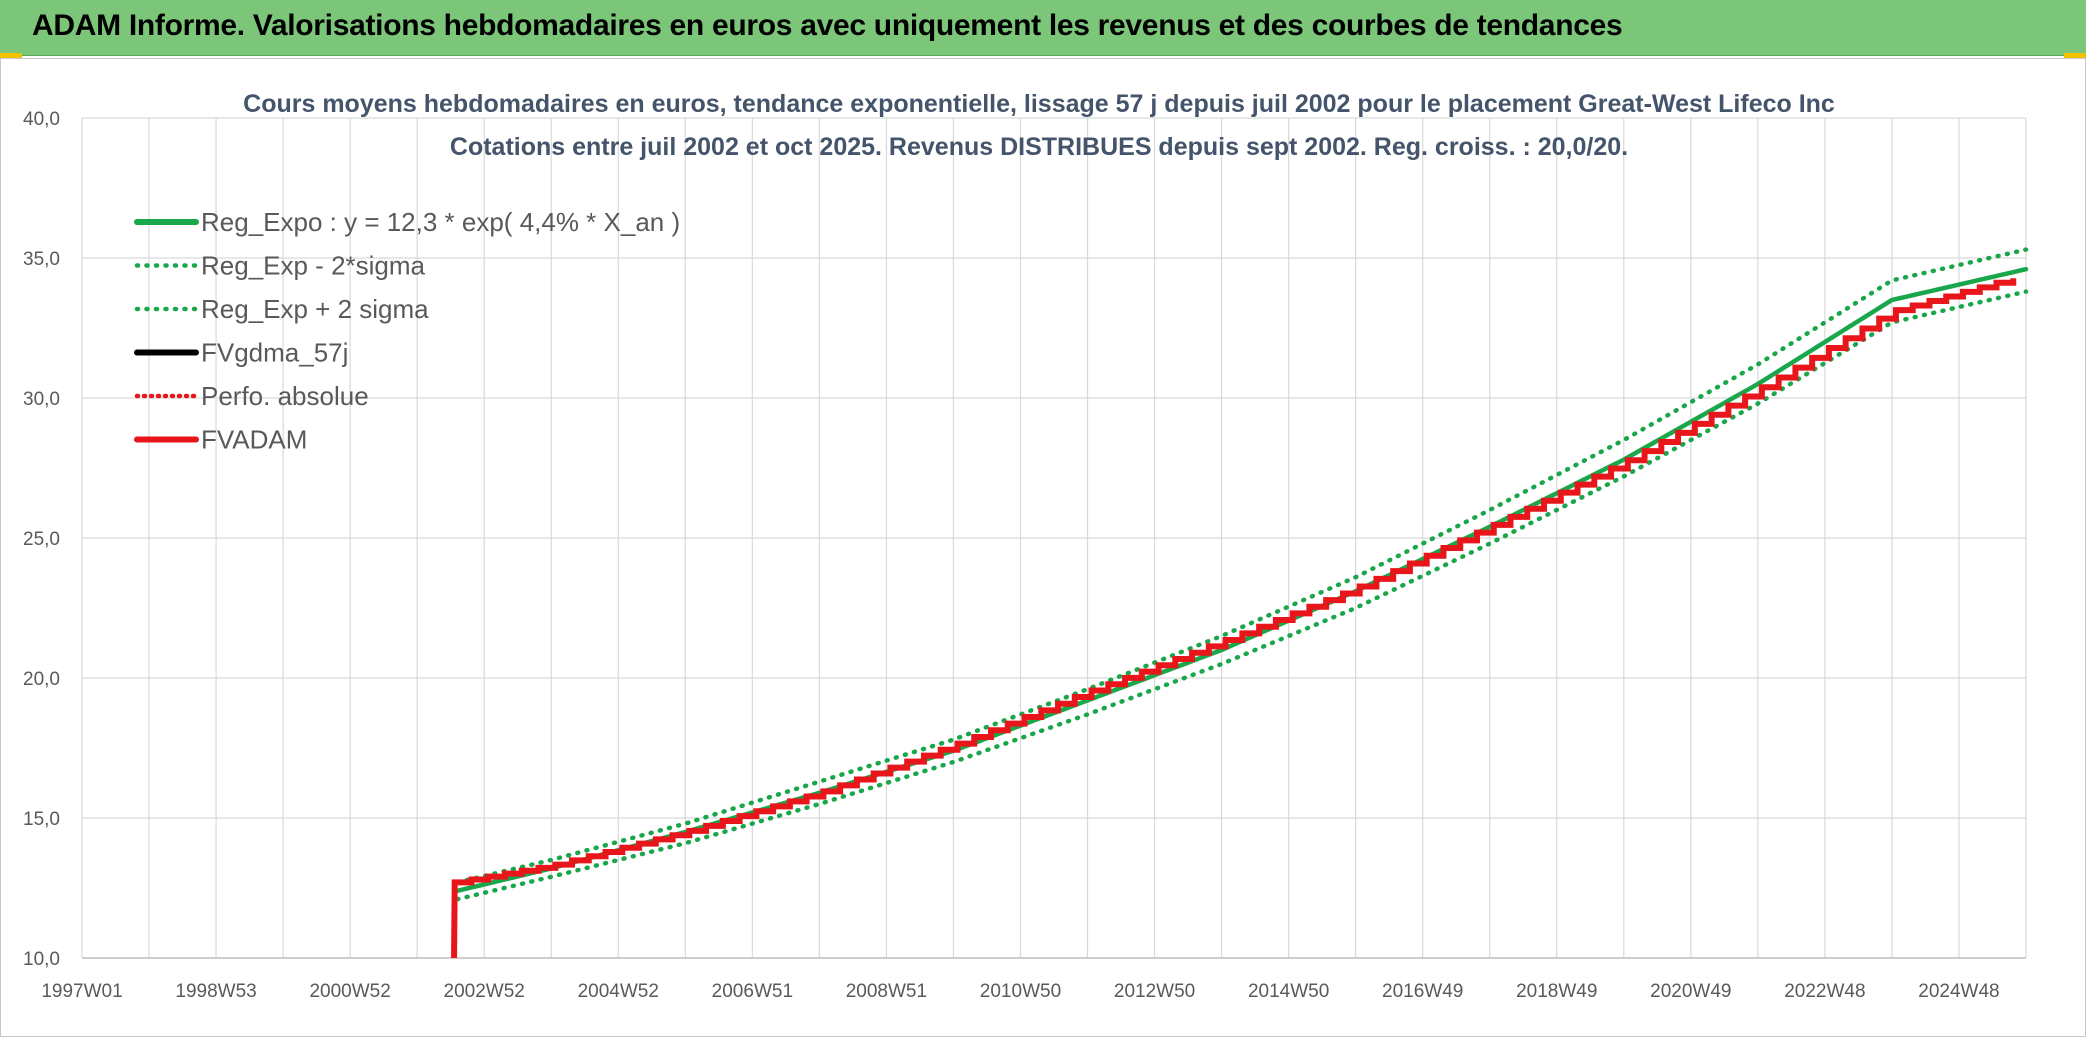 The image size is (2086, 1037). Describe the element at coordinates (11, 56) in the screenshot. I see `corner-marker-left` at that location.